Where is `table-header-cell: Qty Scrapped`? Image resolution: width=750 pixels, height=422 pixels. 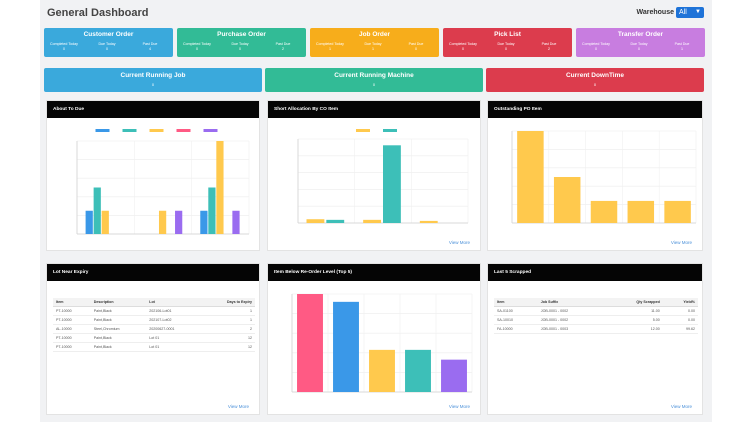 table-header-cell: Qty Scrapped is located at coordinates (633, 302).